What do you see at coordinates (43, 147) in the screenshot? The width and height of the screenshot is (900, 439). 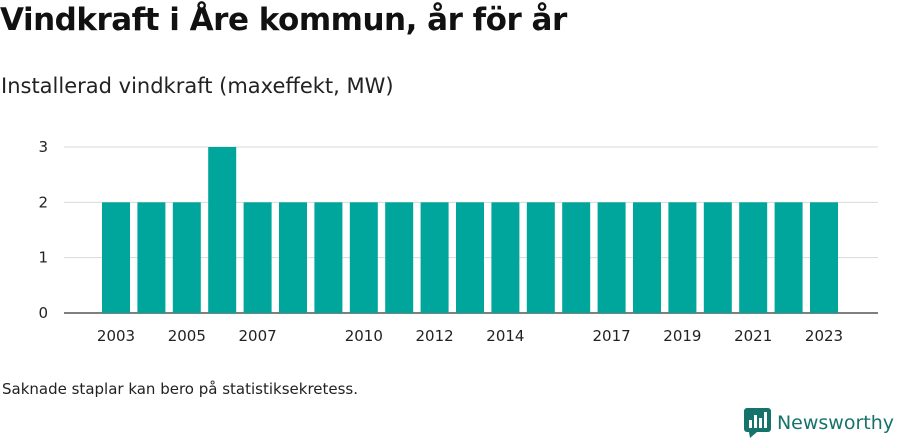 I see `y-tick-label: 3` at bounding box center [43, 147].